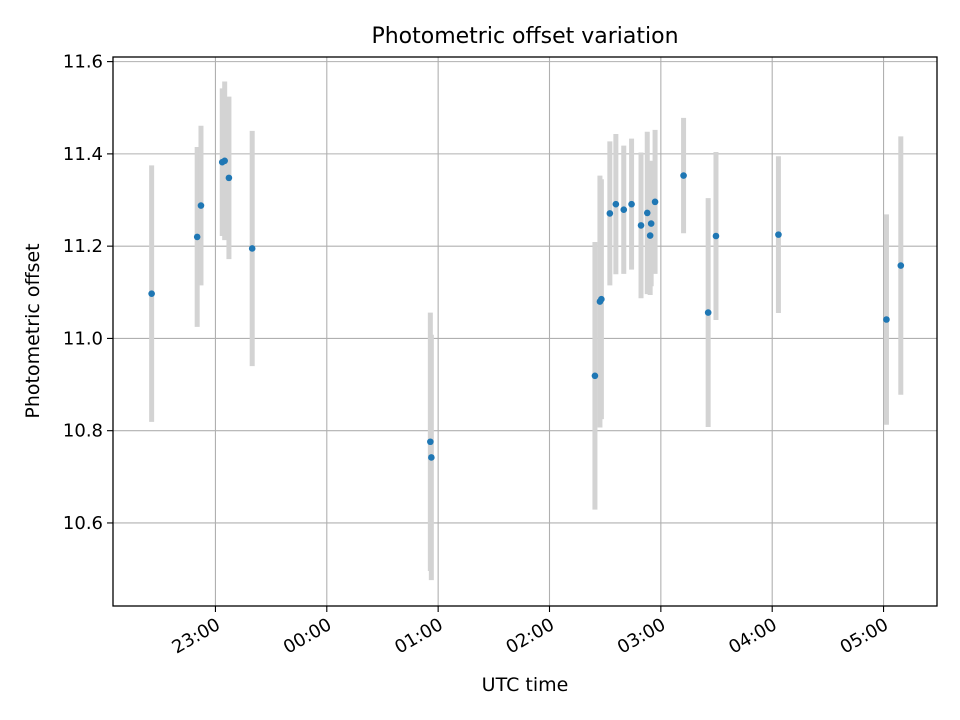 Image resolution: width=960 pixels, height=720 pixels. What do you see at coordinates (524, 36) in the screenshot?
I see `chart-title: Photometric offset variation` at bounding box center [524, 36].